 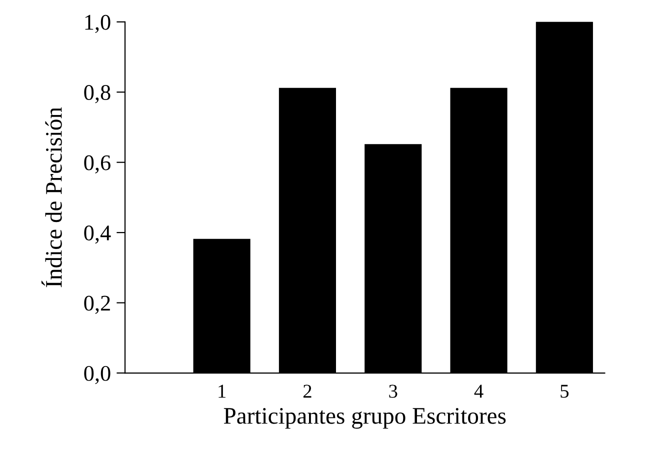 What do you see at coordinates (97, 24) in the screenshot?
I see `y-tick-label: 1,0` at bounding box center [97, 24].